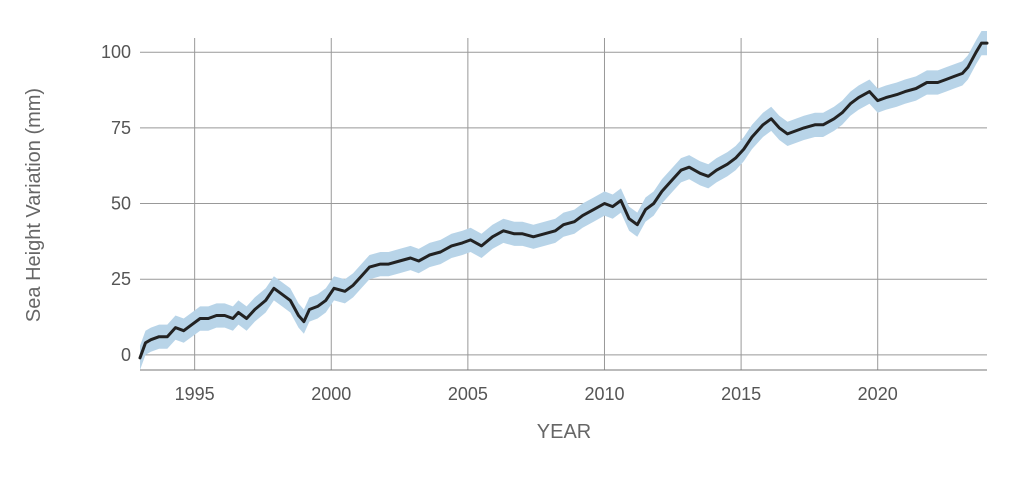 The width and height of the screenshot is (1024, 479). Describe the element at coordinates (564, 432) in the screenshot. I see `x-axis-title: YEAR` at that location.